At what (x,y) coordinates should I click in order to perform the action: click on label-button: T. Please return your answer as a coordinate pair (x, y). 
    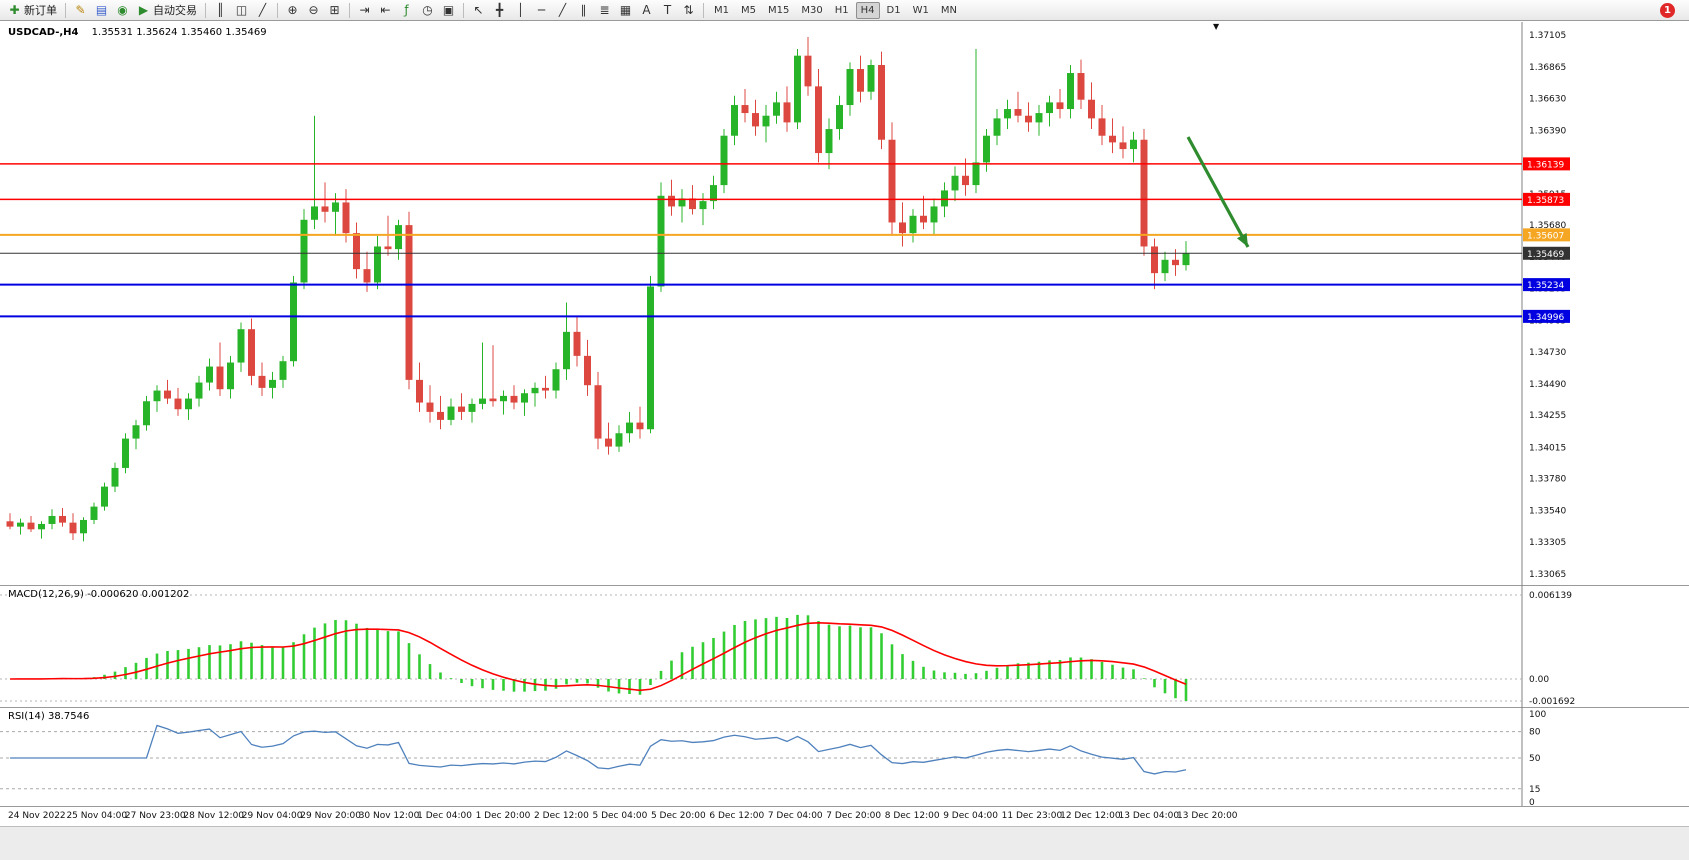
    Looking at the image, I should click on (667, 10).